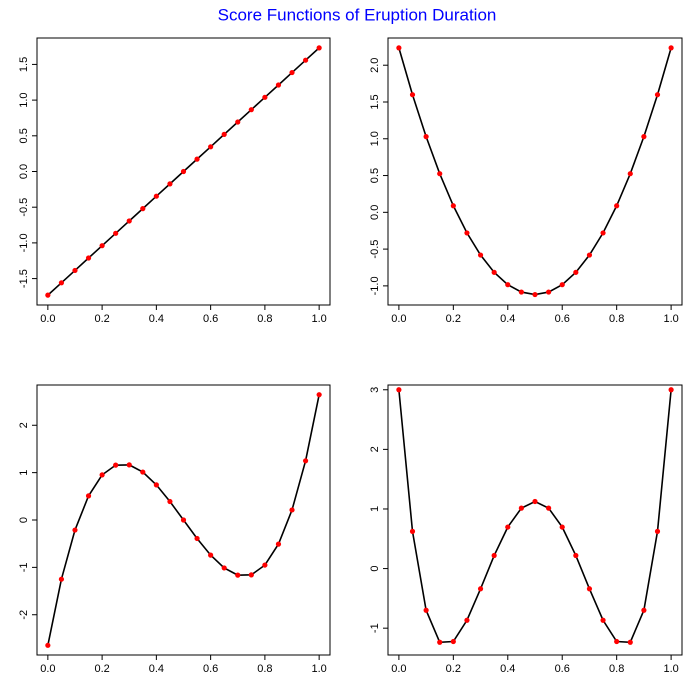 This screenshot has width=700, height=700. What do you see at coordinates (24, 278) in the screenshot?
I see `y-tick-label: -1.5` at bounding box center [24, 278].